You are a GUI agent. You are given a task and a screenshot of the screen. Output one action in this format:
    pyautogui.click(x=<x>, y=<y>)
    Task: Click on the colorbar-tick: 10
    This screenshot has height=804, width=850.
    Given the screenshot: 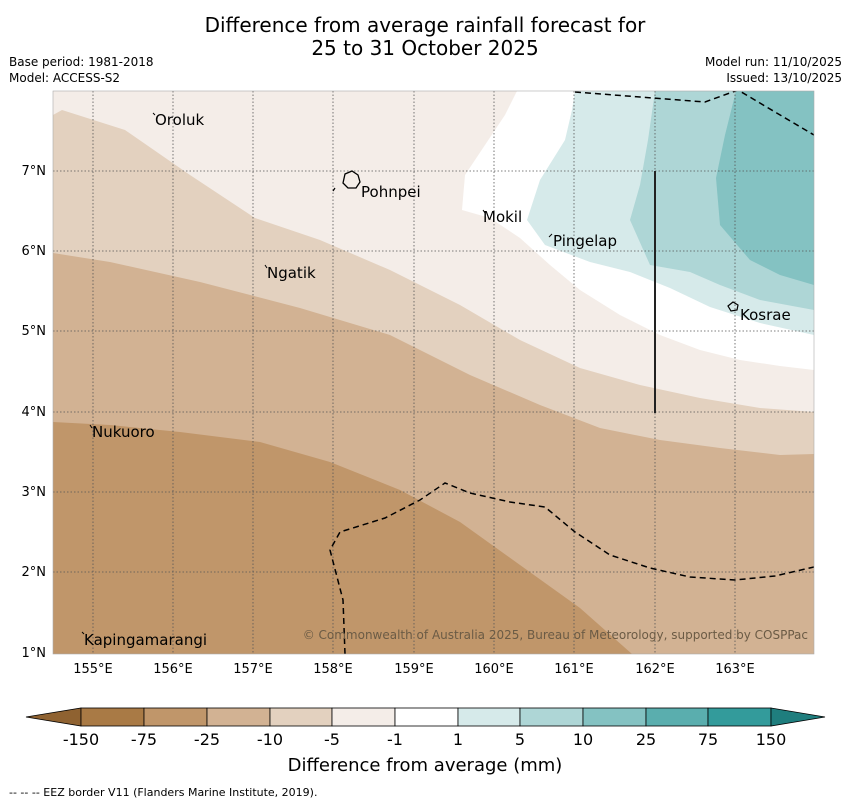 What is the action you would take?
    pyautogui.click(x=583, y=739)
    